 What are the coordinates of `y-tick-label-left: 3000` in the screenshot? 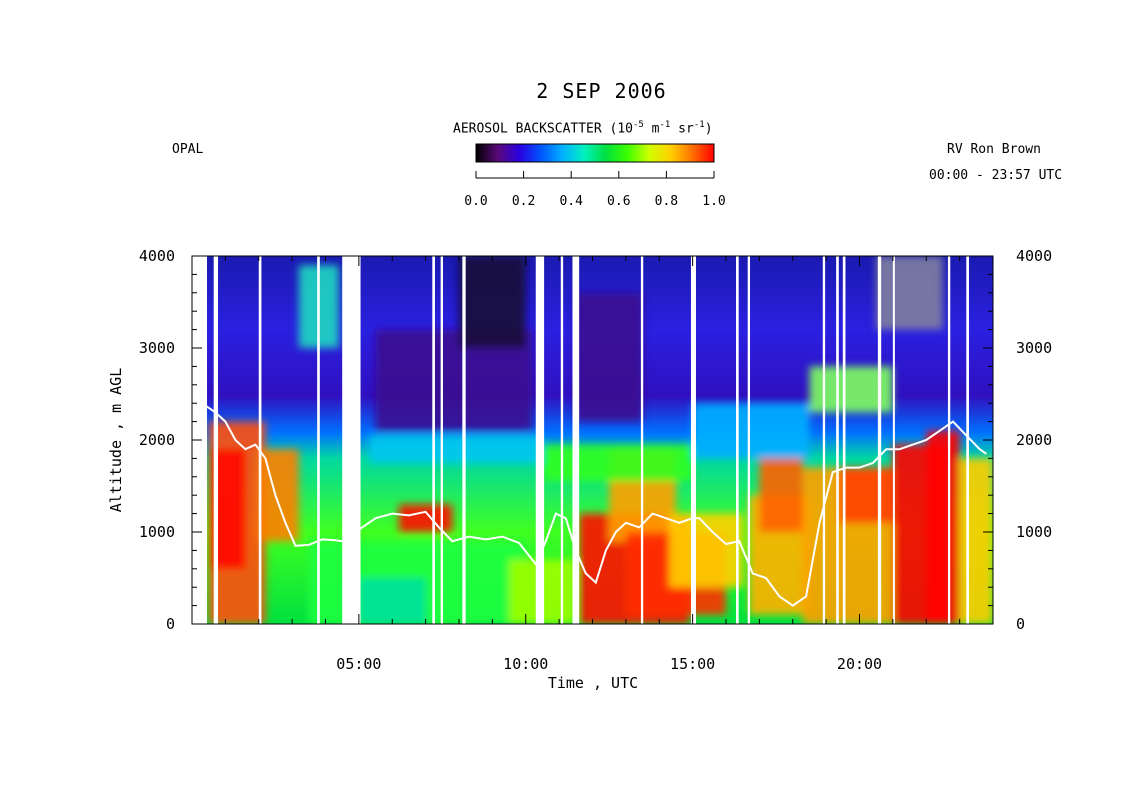 It's located at (157, 348).